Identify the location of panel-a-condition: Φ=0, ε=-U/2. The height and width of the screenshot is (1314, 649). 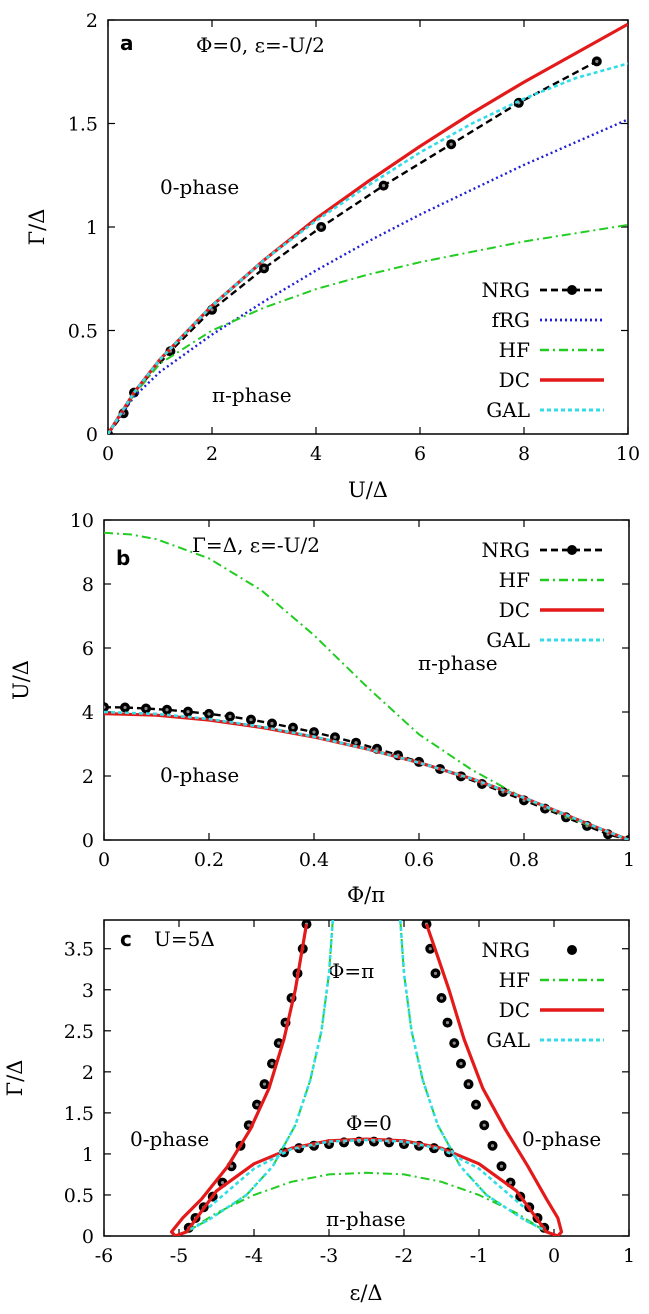
(260, 45).